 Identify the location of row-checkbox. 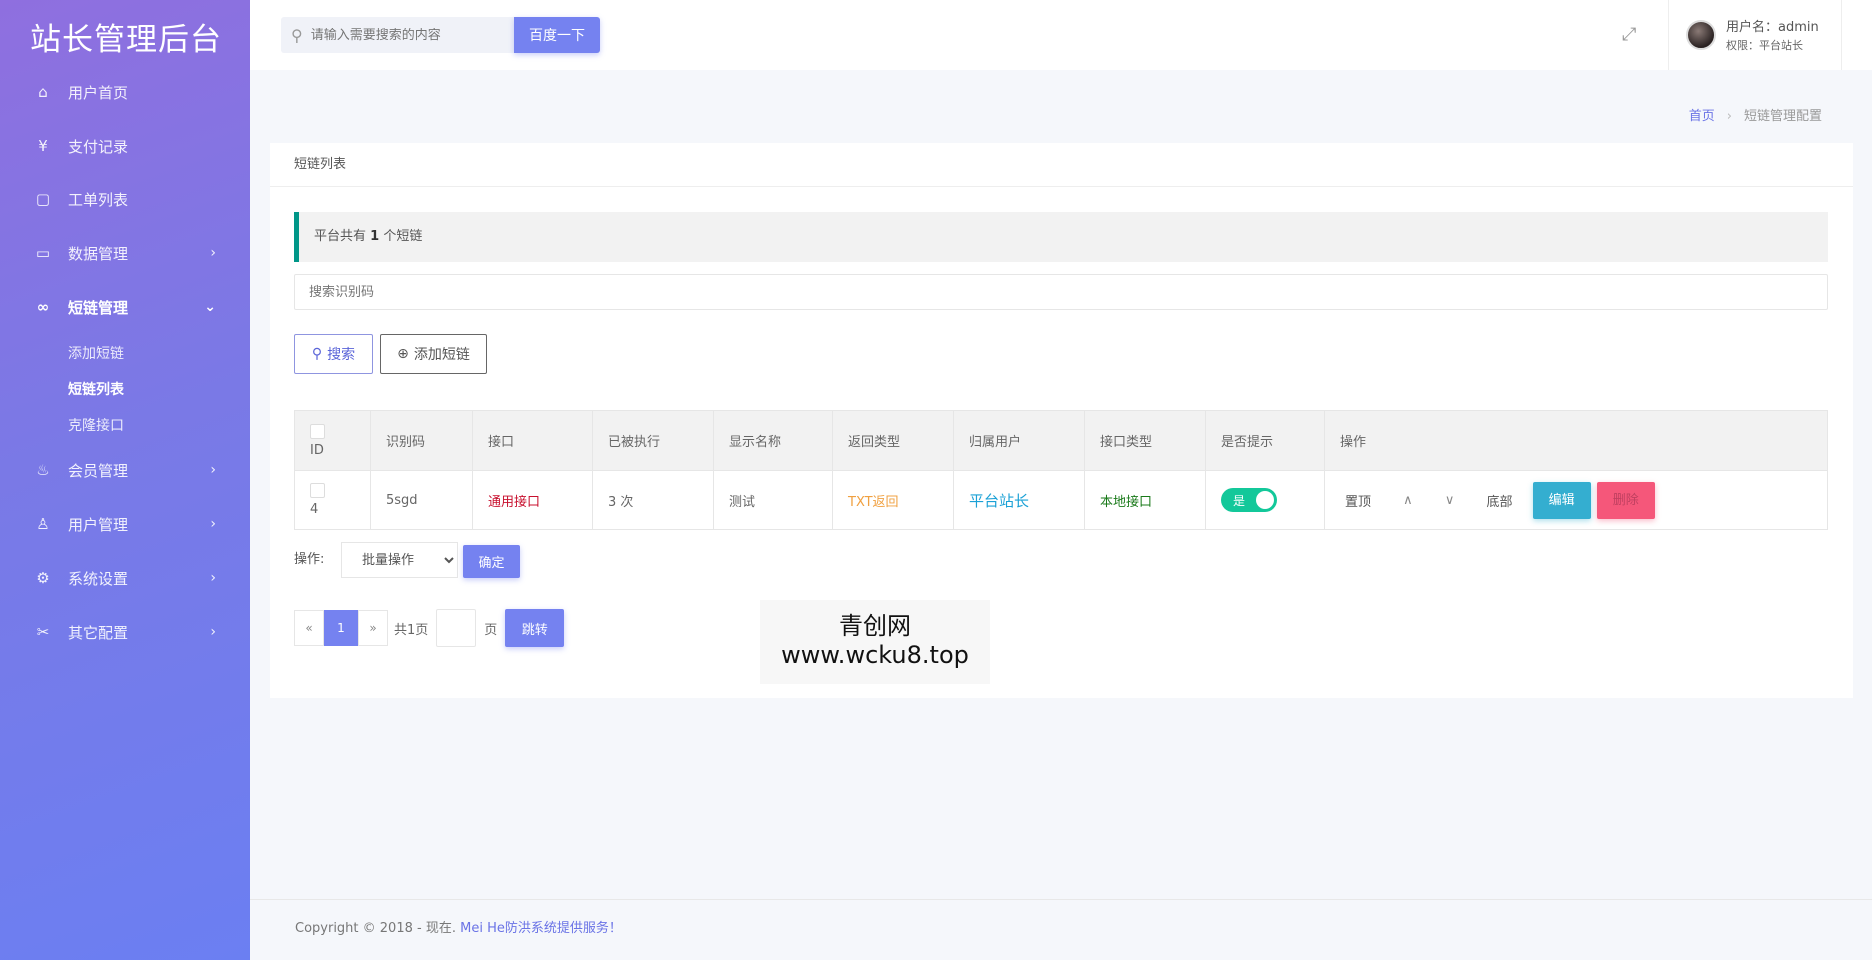
(317, 490).